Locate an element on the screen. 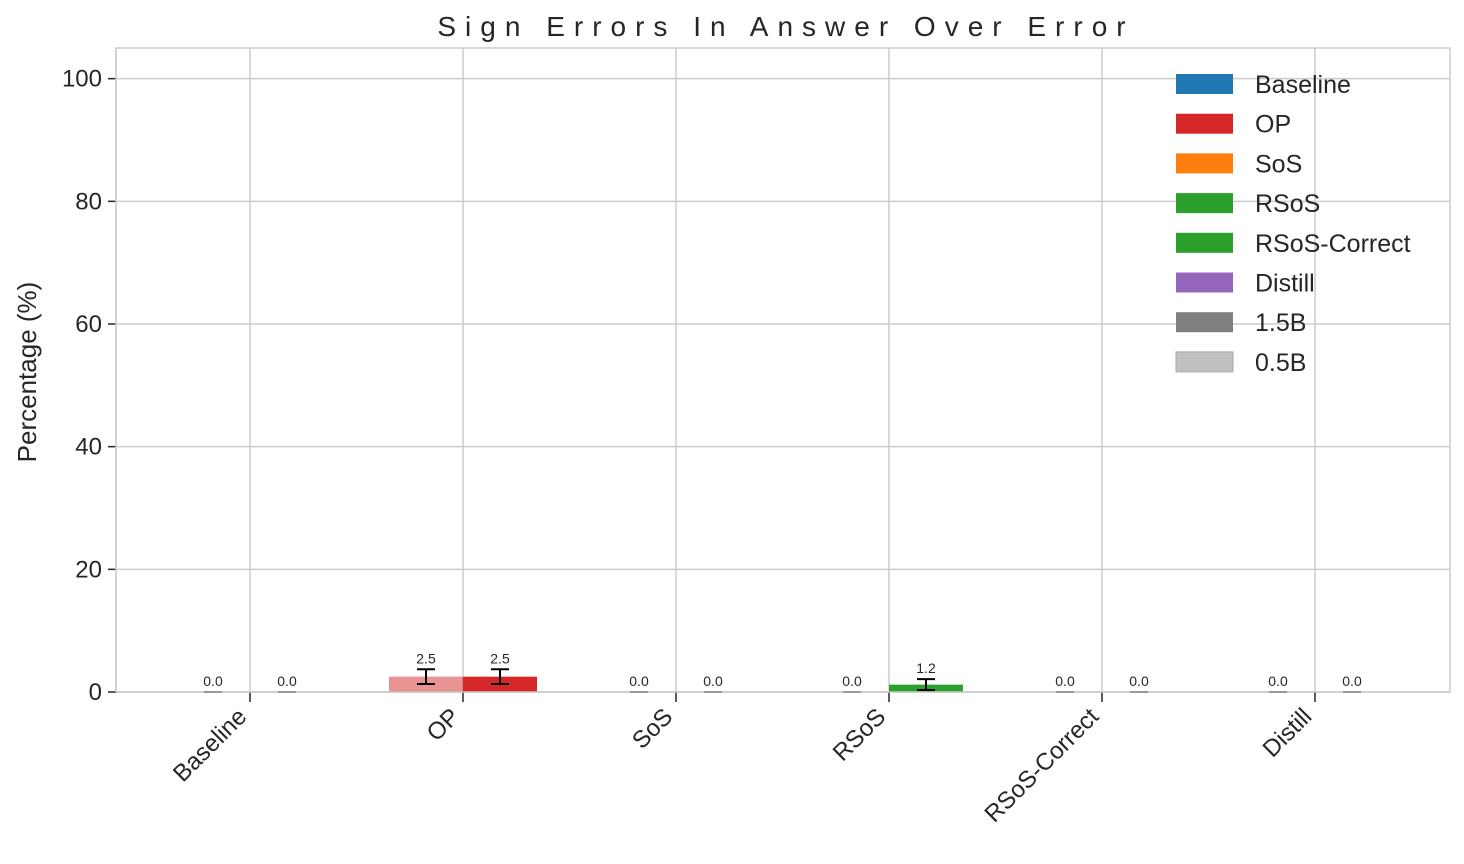  y-axis-label: Percentage (%) is located at coordinates (27, 372).